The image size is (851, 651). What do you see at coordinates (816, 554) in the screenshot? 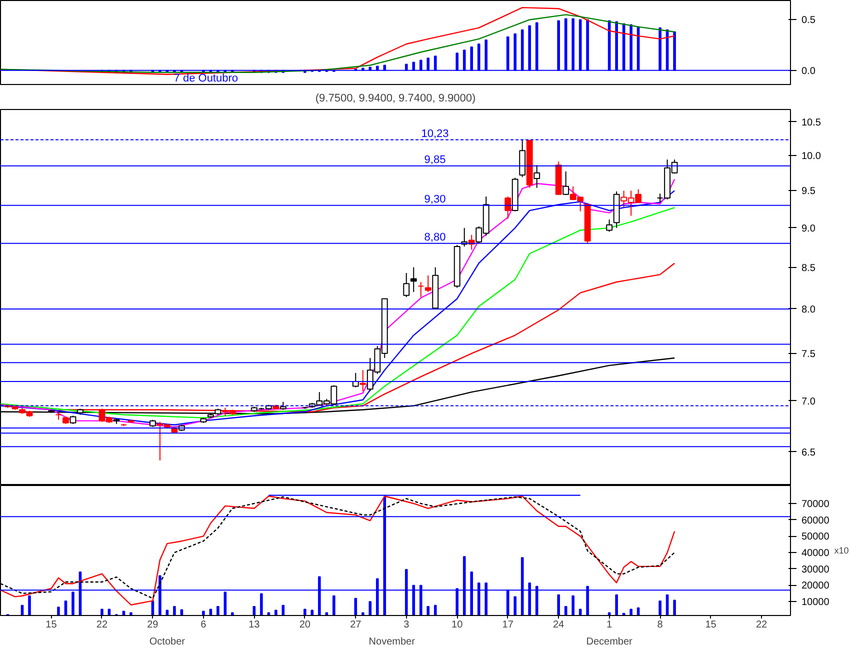
I see `y-tick-label: 40000` at bounding box center [816, 554].